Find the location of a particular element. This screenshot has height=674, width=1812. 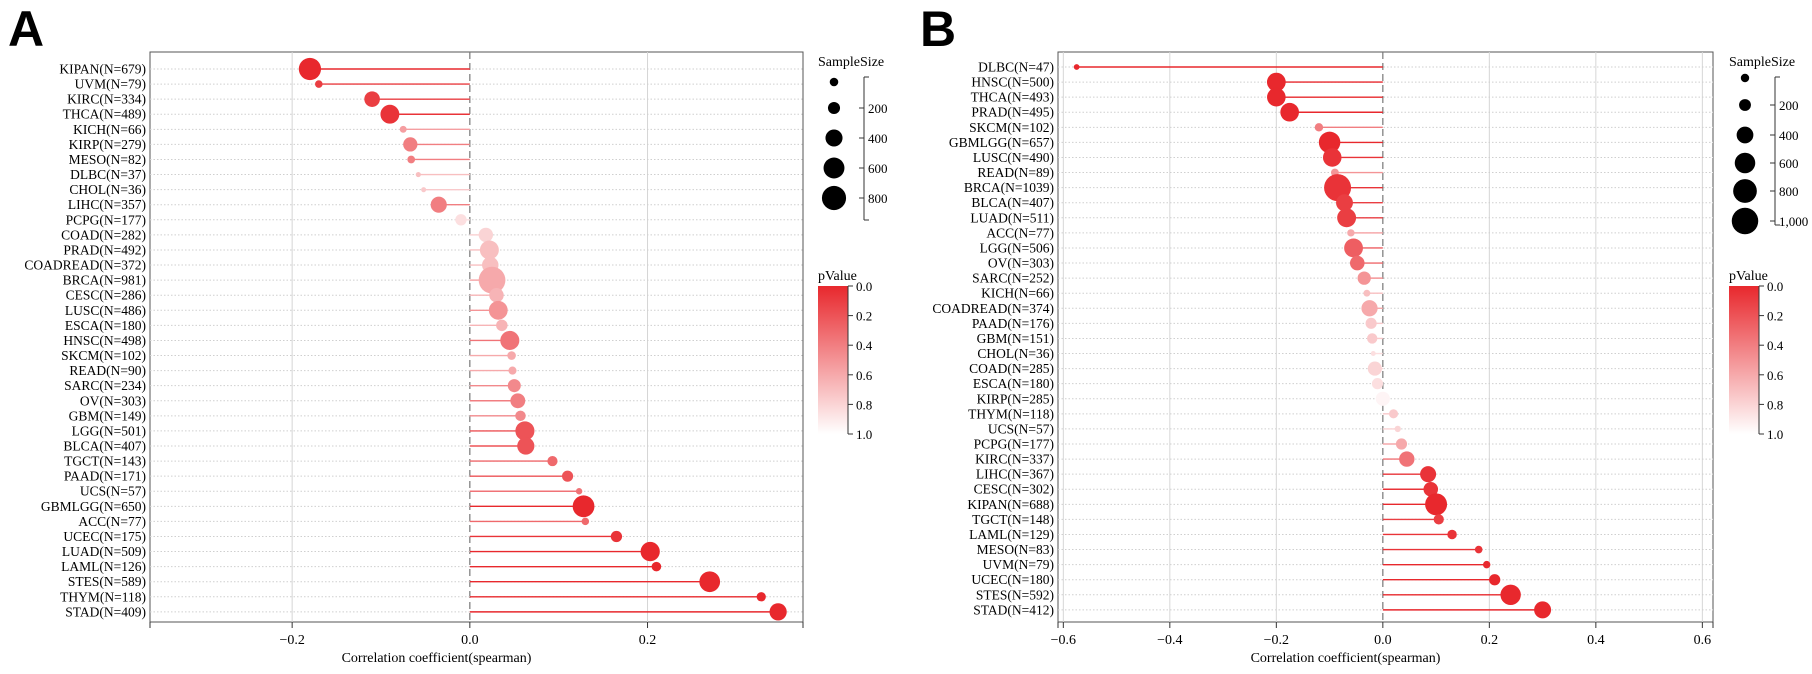

panel-b-x-axis-title: Correlation coefficient(spearman) is located at coordinates (1346, 658).